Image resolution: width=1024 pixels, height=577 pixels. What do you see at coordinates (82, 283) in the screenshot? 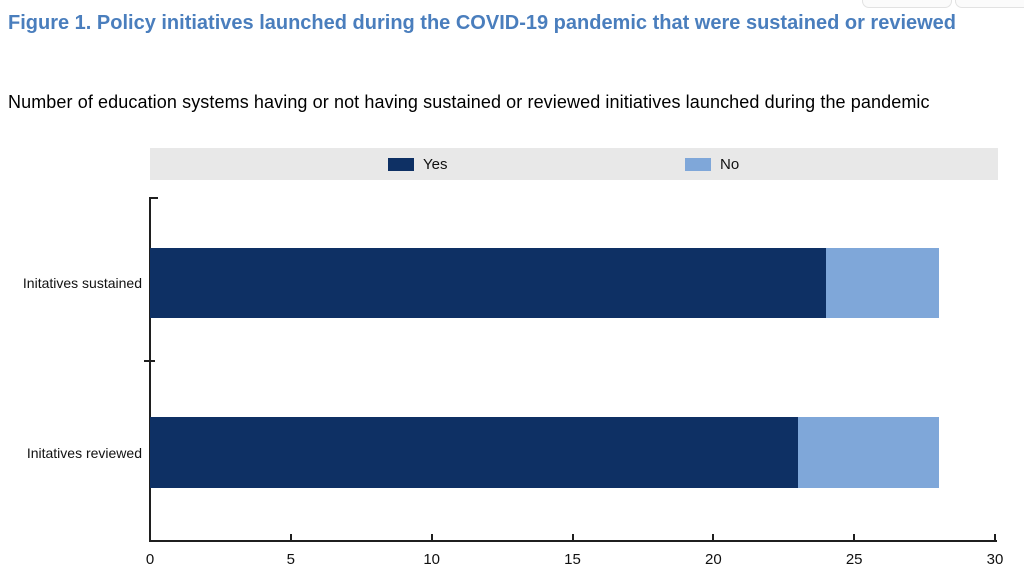
I see `category-label-1: Initatives sustained` at bounding box center [82, 283].